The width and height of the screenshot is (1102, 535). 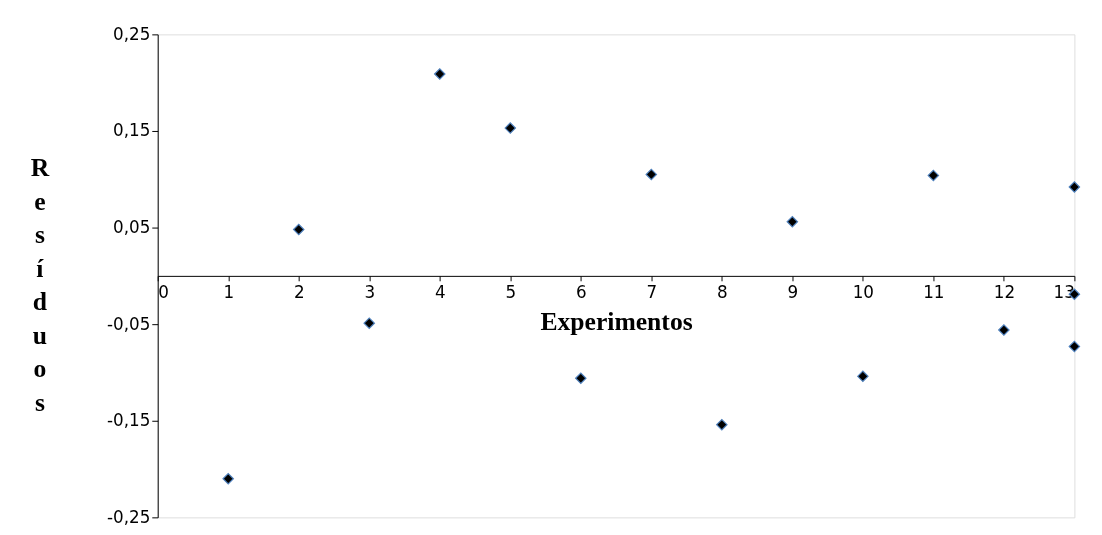 What do you see at coordinates (128, 420) in the screenshot?
I see `y-tick-label: -0,15` at bounding box center [128, 420].